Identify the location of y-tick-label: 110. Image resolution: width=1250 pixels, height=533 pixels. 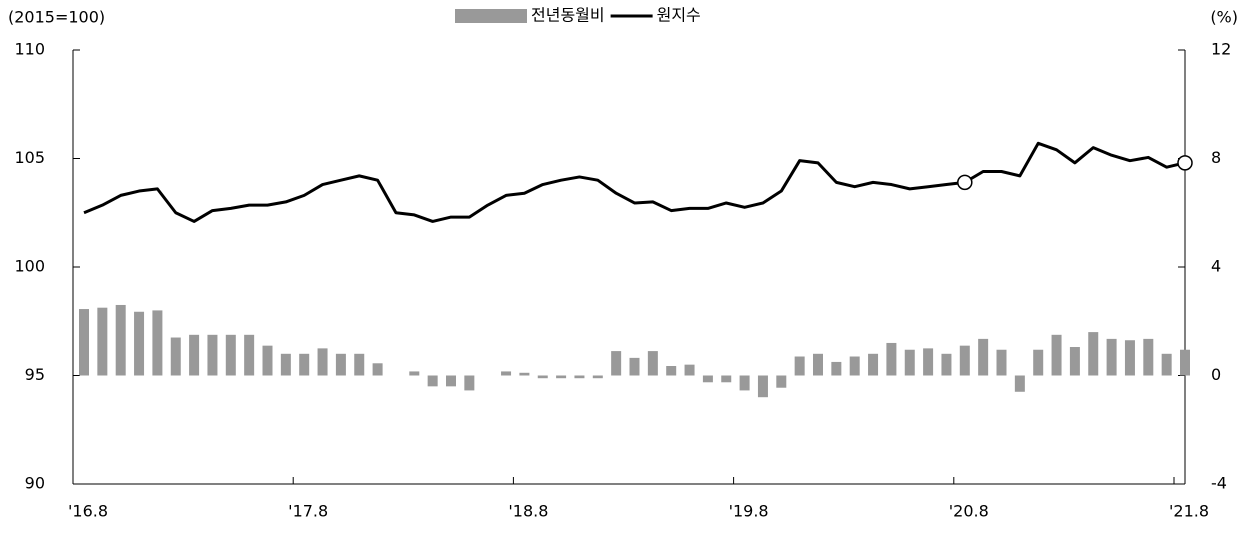
(29, 49).